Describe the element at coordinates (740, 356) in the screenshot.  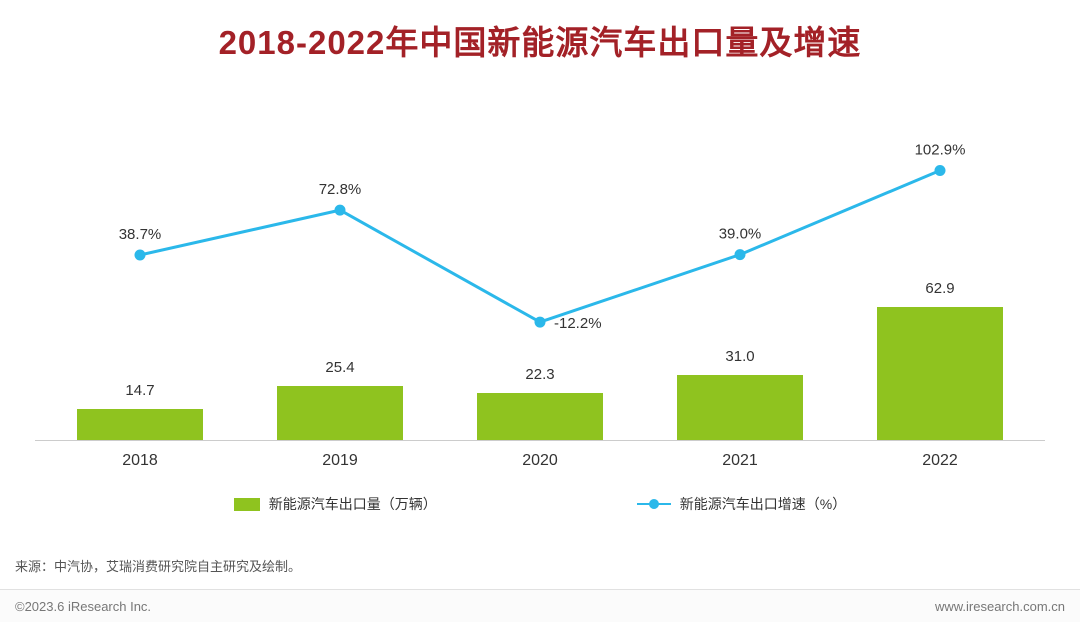
I see `bar-value-label-2021: 31.0` at that location.